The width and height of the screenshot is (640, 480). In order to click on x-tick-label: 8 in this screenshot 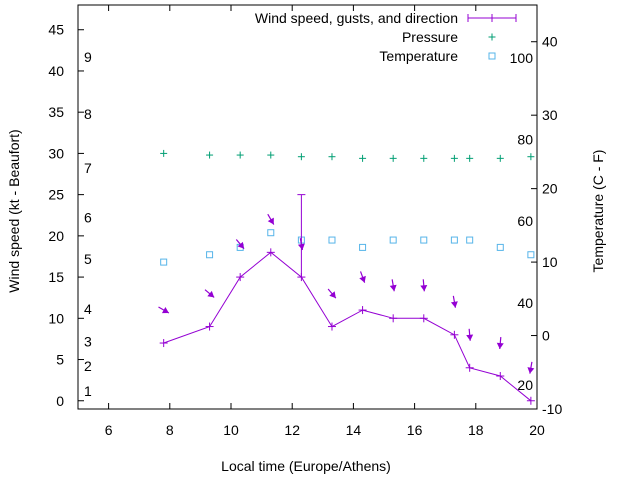, I will do `click(170, 430)`.